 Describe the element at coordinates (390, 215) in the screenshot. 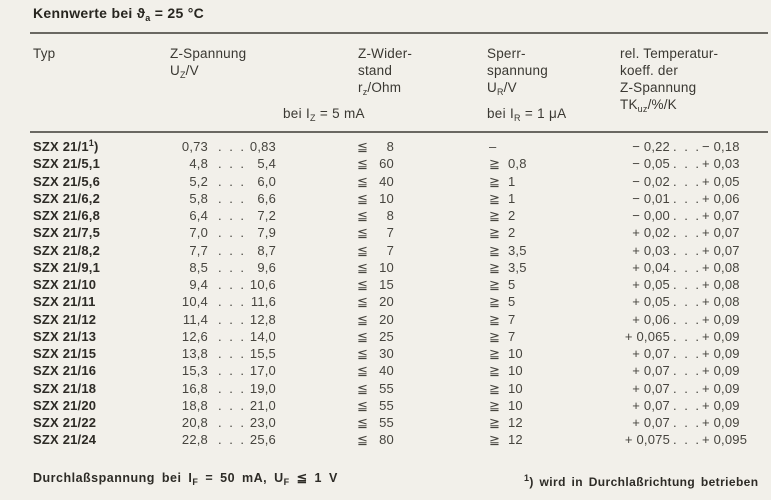

I see `cell-rz-value: 8` at that location.